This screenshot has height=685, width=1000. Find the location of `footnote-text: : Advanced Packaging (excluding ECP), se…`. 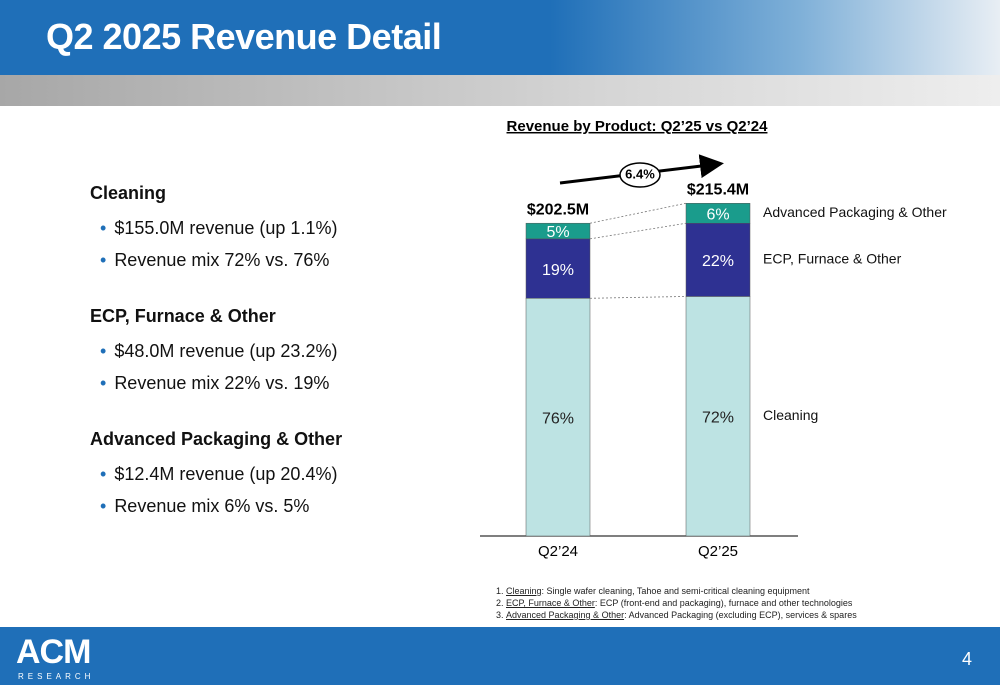

footnote-text: : Advanced Packaging (excluding ECP), se… is located at coordinates (740, 615).